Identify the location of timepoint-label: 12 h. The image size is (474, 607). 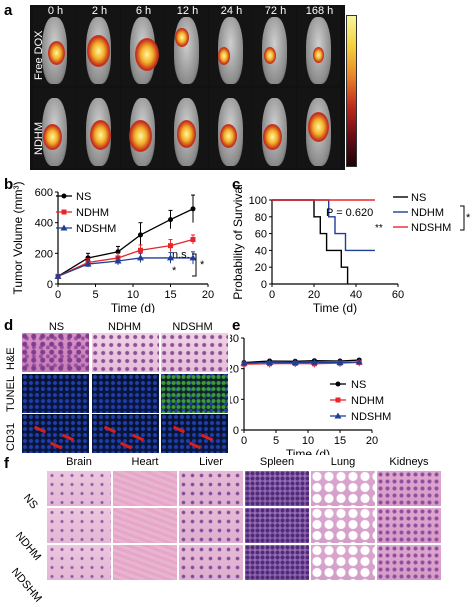
(187, 11).